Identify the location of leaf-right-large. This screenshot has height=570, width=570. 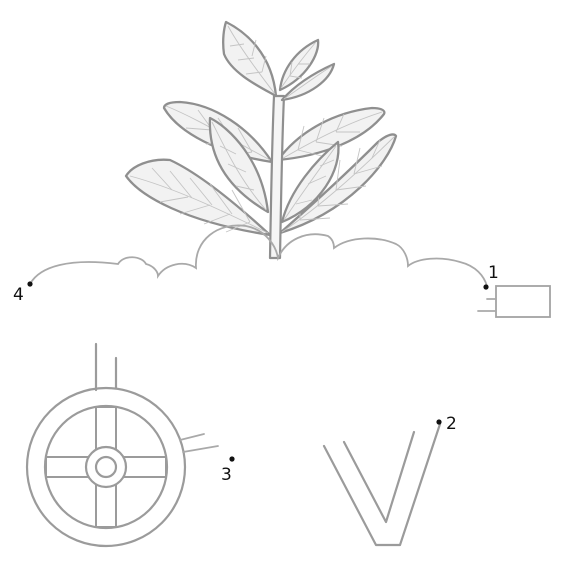
(338, 184).